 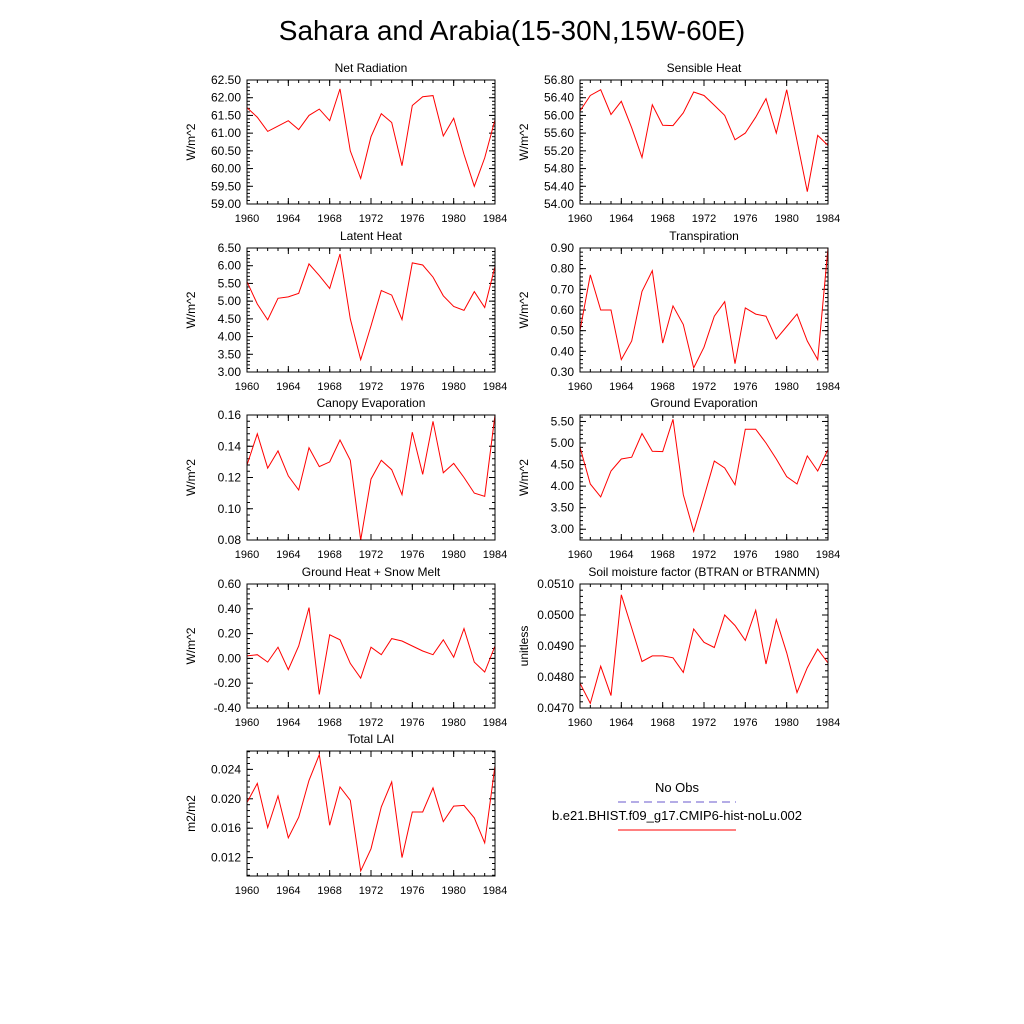 I want to click on figure-title: Sahara and Arabia(15-30N,15W-60E), so click(x=512, y=30).